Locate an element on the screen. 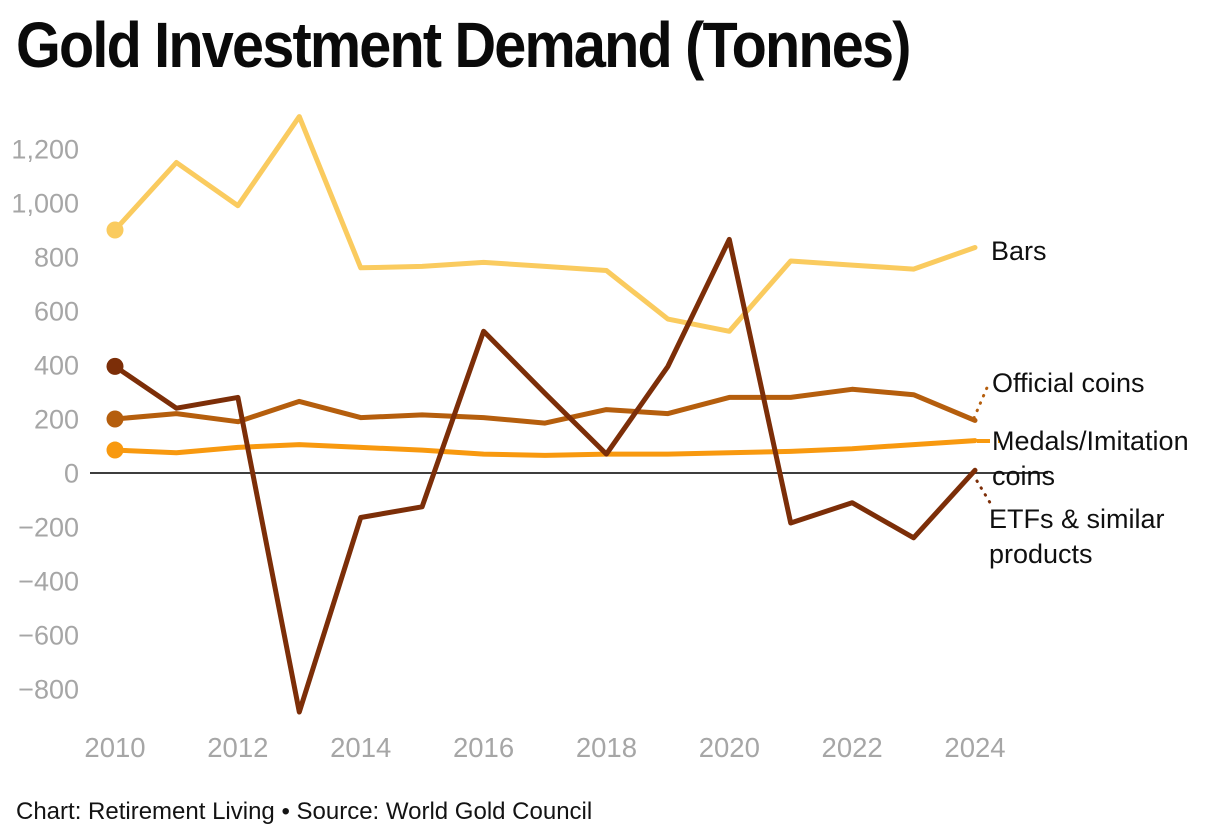  etfs-leader-line is located at coordinates (984, 493).